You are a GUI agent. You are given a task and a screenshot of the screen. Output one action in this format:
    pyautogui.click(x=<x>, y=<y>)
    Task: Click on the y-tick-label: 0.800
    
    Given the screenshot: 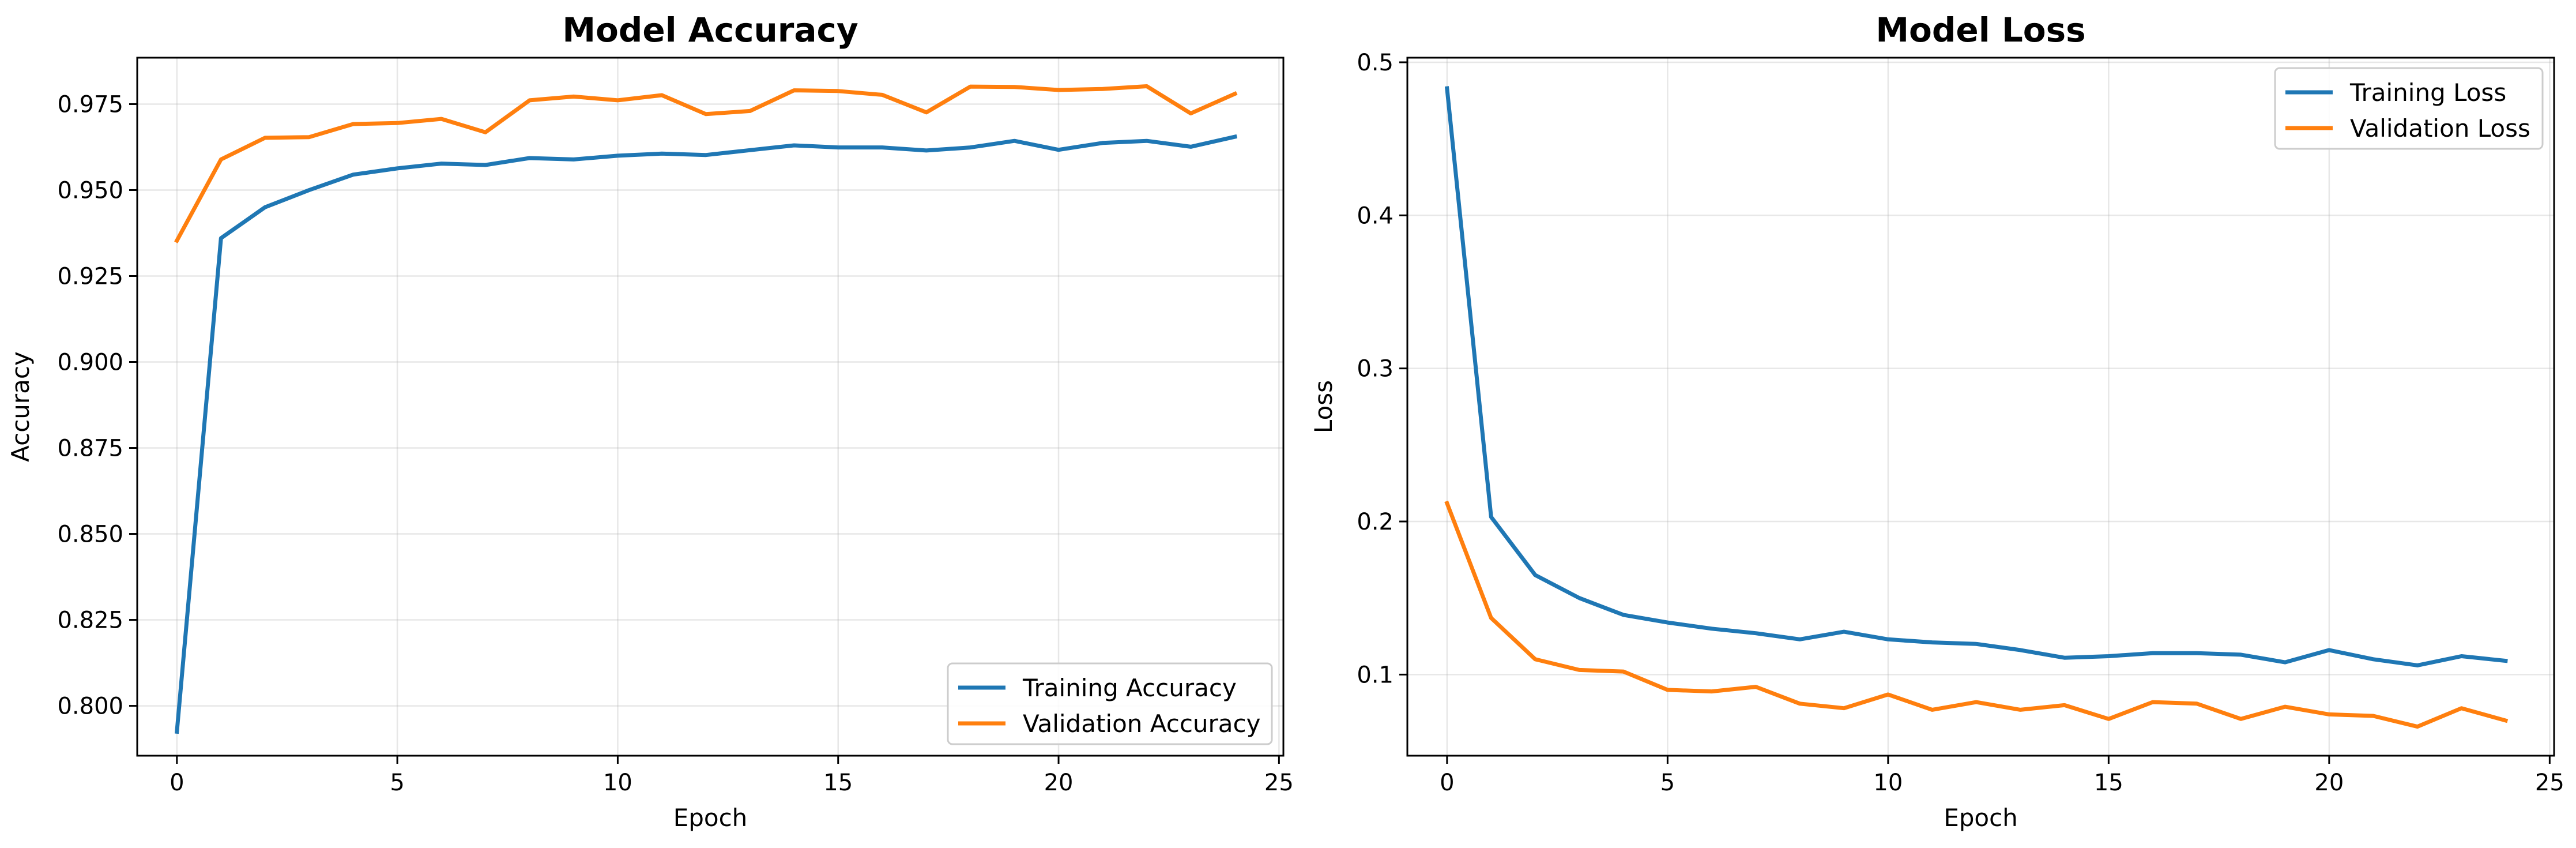 What is the action you would take?
    pyautogui.click(x=90, y=706)
    